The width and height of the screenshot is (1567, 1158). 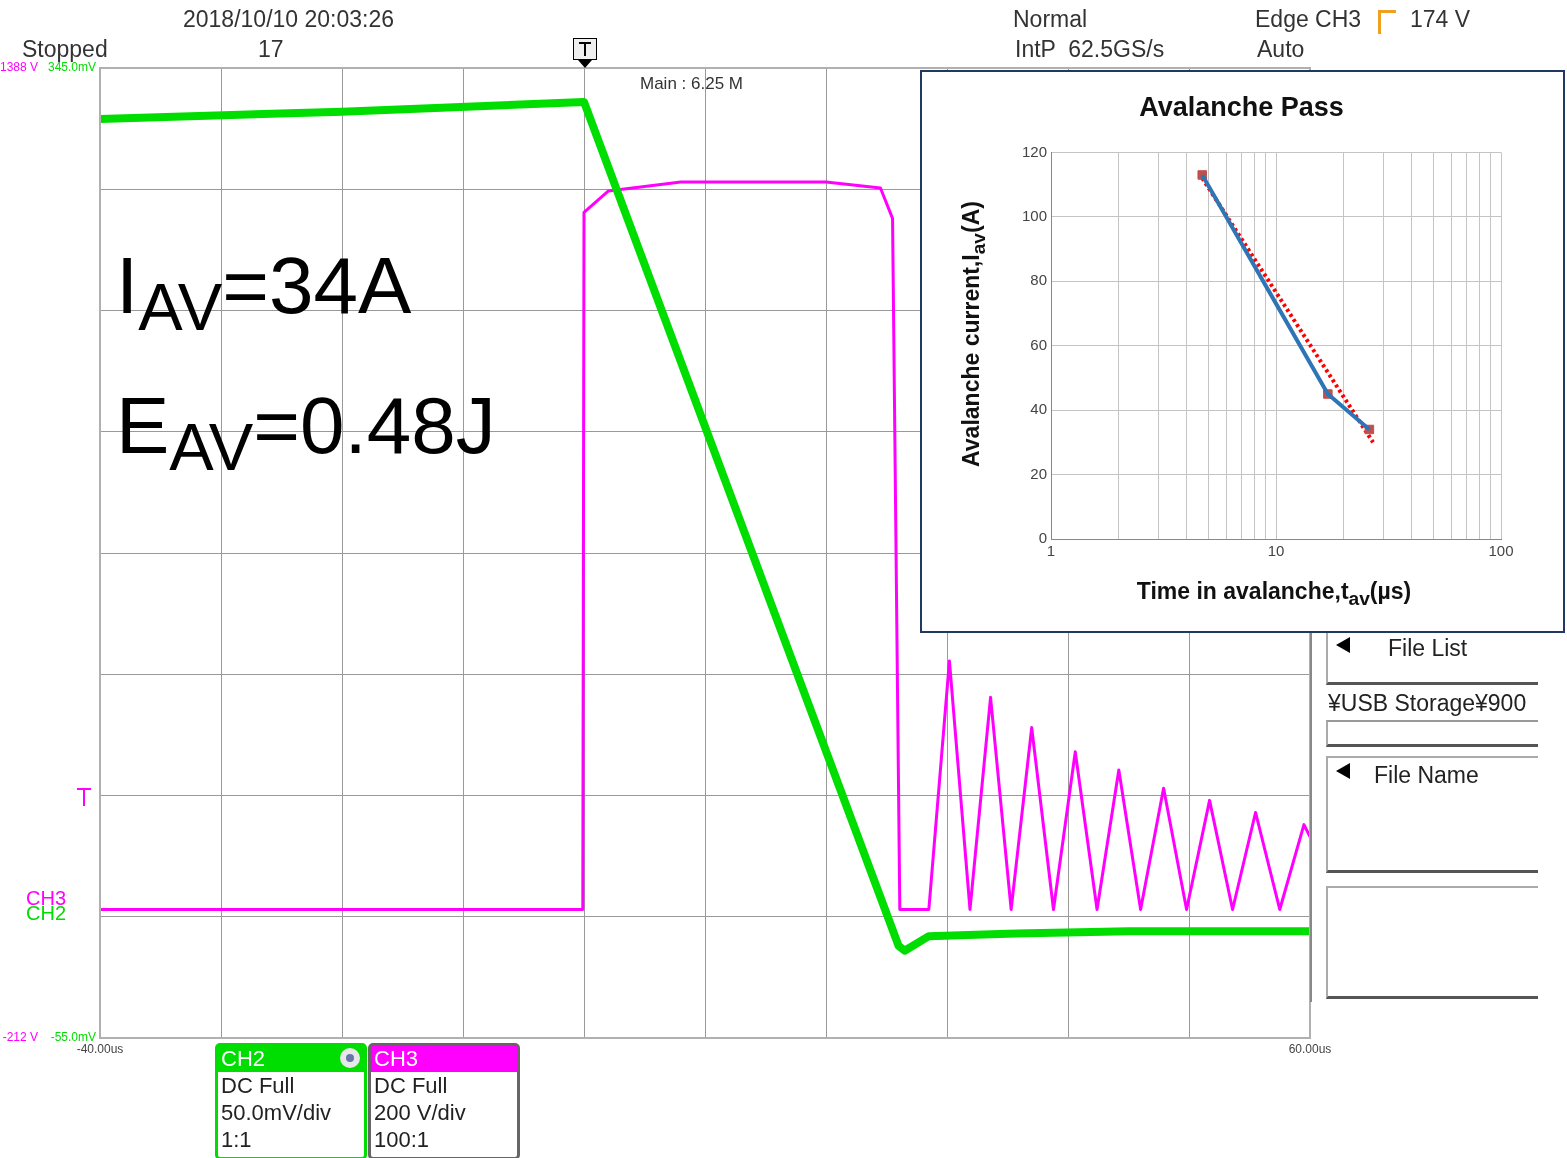 What do you see at coordinates (276, 1112) in the screenshot?
I see `text: DC Full 50.0mV/div 1:1` at bounding box center [276, 1112].